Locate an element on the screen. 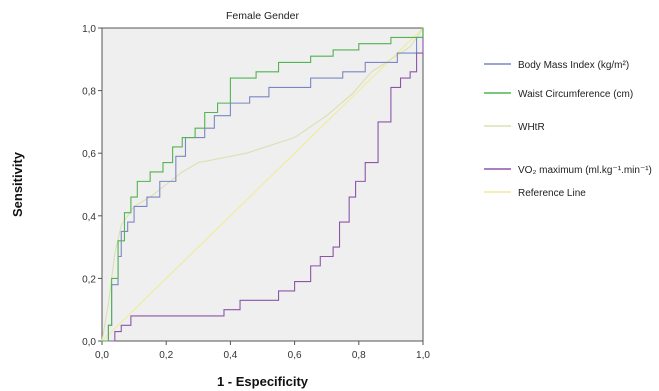 The width and height of the screenshot is (659, 391). x-tick-label: 0,2 is located at coordinates (166, 355).